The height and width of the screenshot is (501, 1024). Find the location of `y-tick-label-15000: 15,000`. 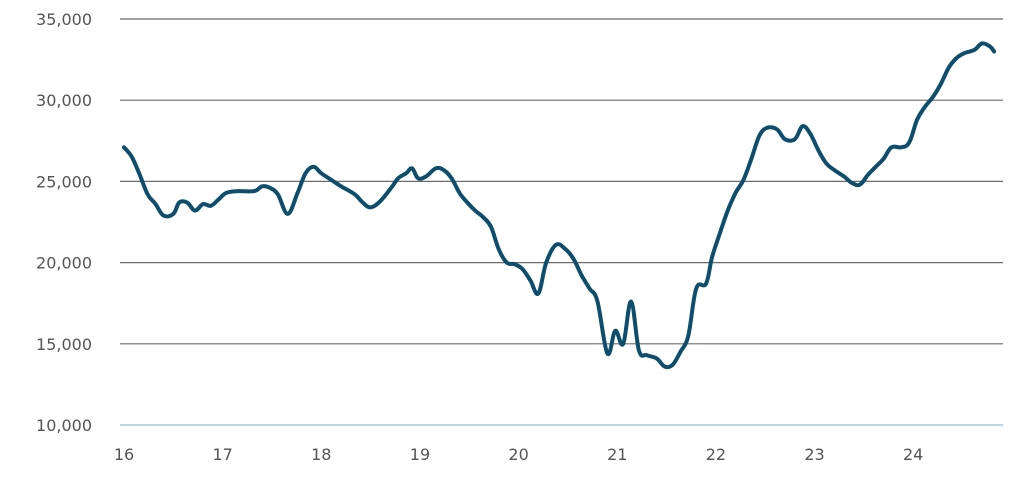

y-tick-label-15000: 15,000 is located at coordinates (64, 344).